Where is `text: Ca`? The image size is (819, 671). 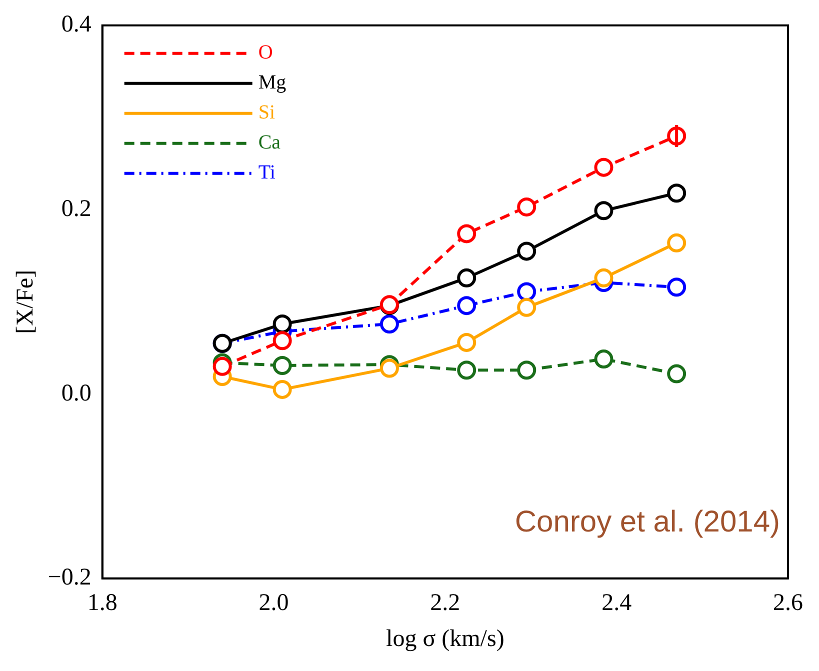 text: Ca is located at coordinates (269, 143).